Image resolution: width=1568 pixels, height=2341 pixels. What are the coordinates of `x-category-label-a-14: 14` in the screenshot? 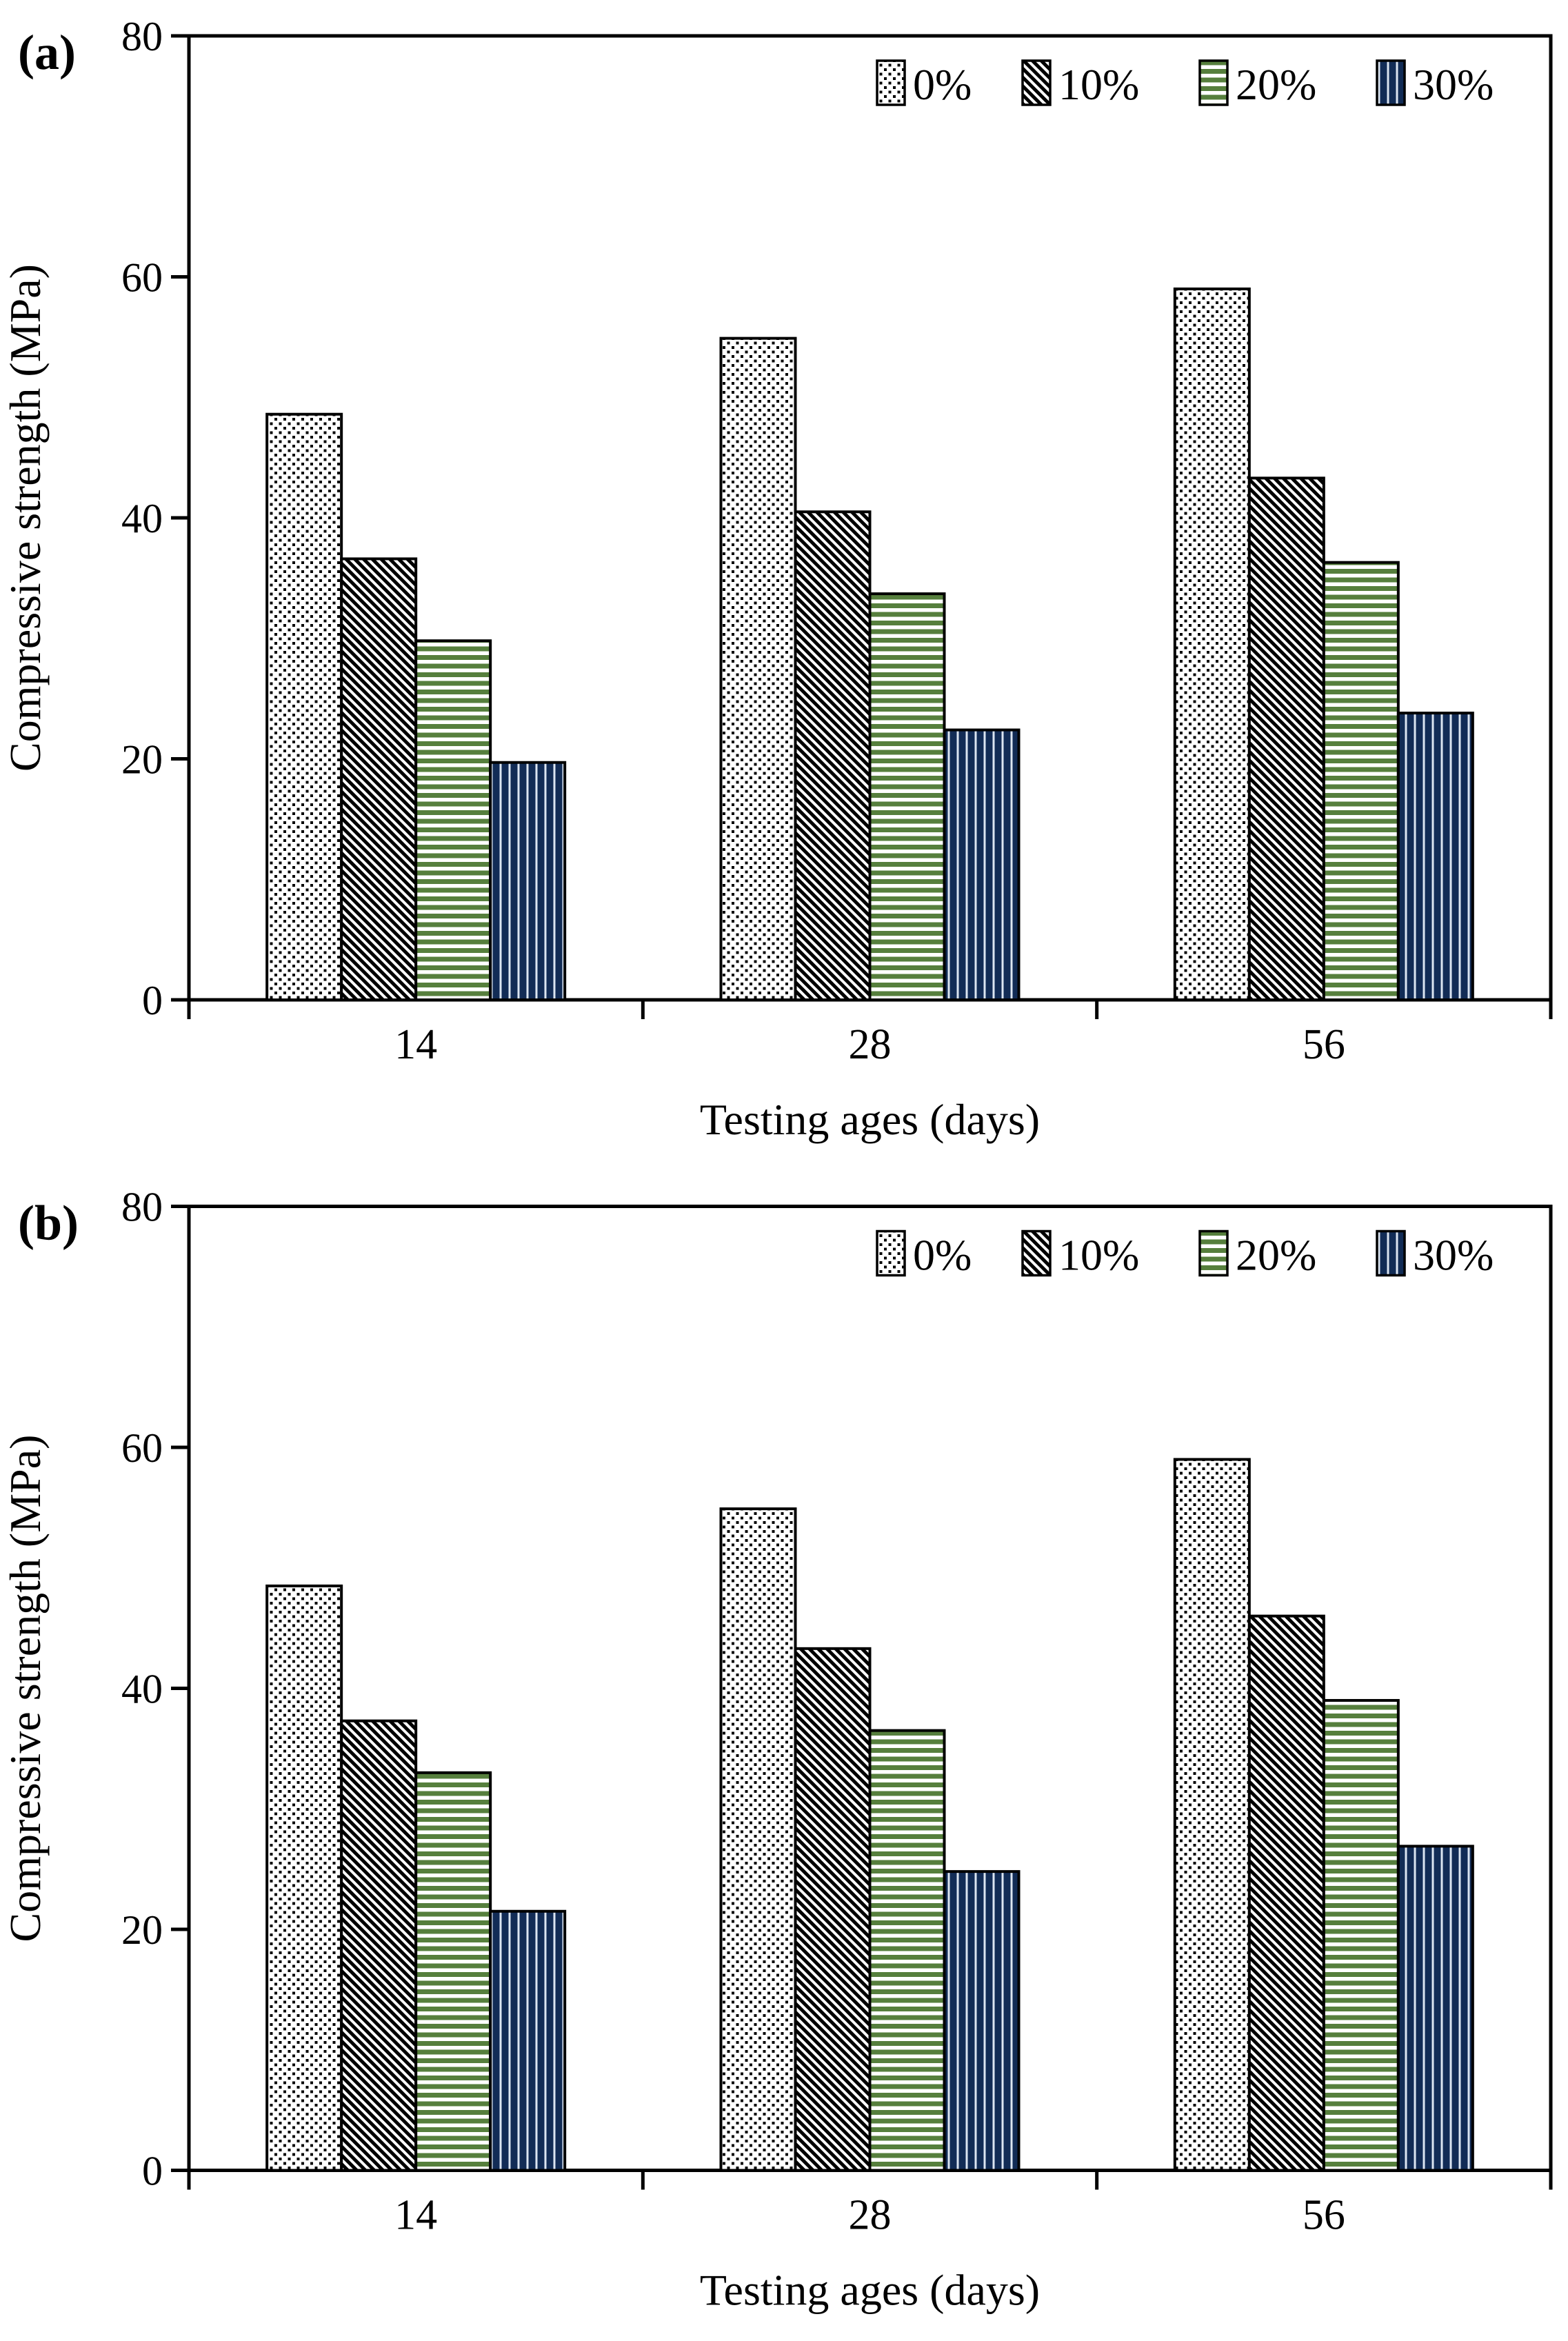 It's located at (415, 1044).